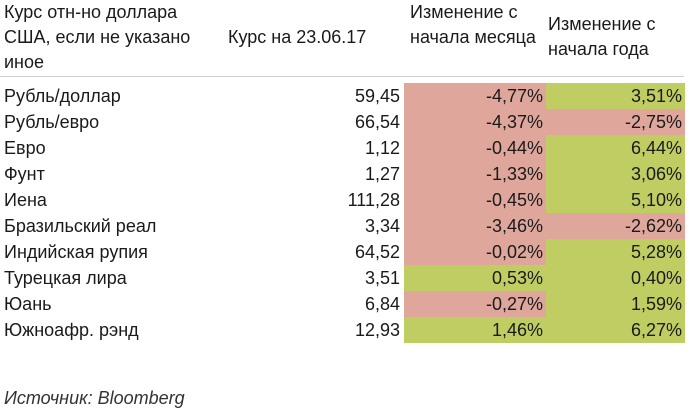 This screenshot has width=692, height=416. What do you see at coordinates (615, 226) in the screenshot?
I see `year-change: -2,62%` at bounding box center [615, 226].